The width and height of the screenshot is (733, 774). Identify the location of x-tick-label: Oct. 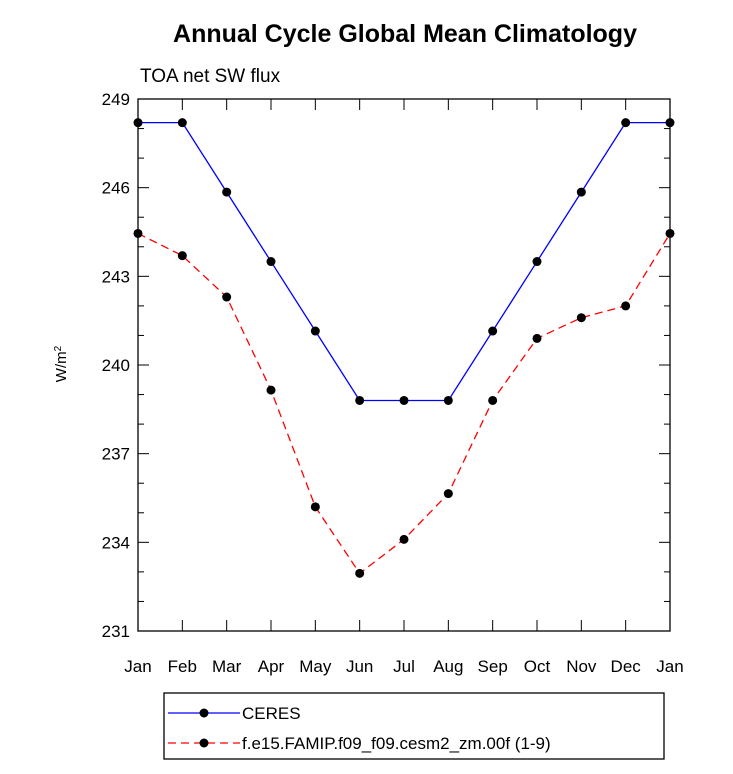
(537, 666).